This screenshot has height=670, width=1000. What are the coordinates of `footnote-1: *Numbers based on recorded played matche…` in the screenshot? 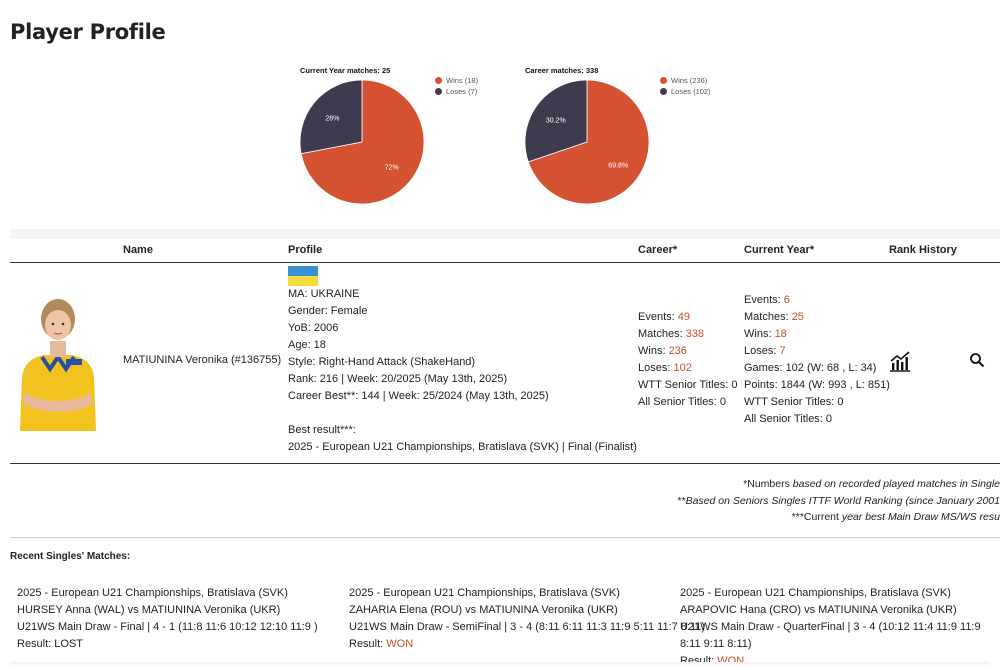 It's located at (871, 484).